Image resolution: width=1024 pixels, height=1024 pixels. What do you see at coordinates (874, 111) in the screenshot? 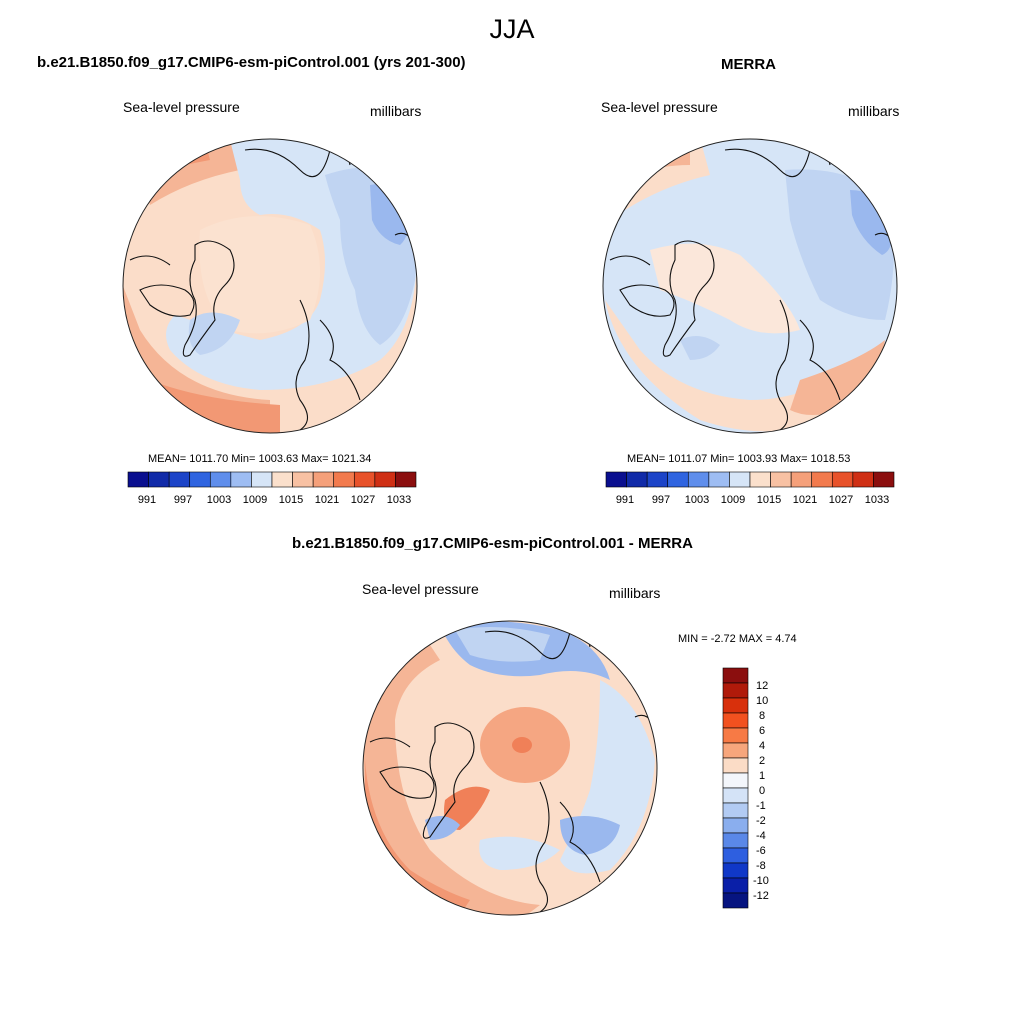
I see `obs-units-label: millibars` at bounding box center [874, 111].